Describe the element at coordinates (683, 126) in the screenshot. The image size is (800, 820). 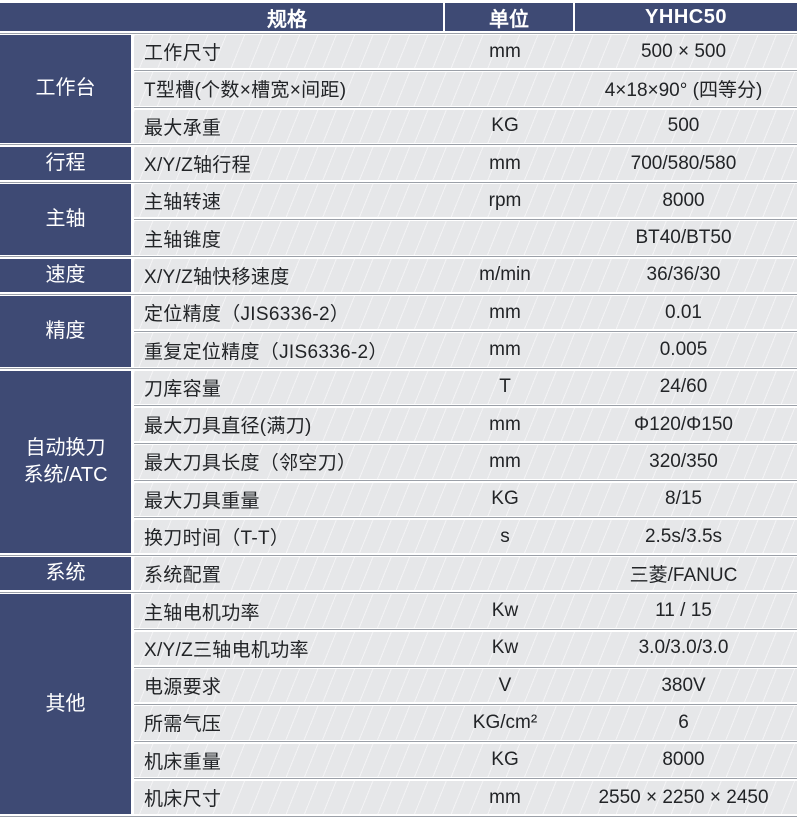
I see `spec-value: 500` at that location.